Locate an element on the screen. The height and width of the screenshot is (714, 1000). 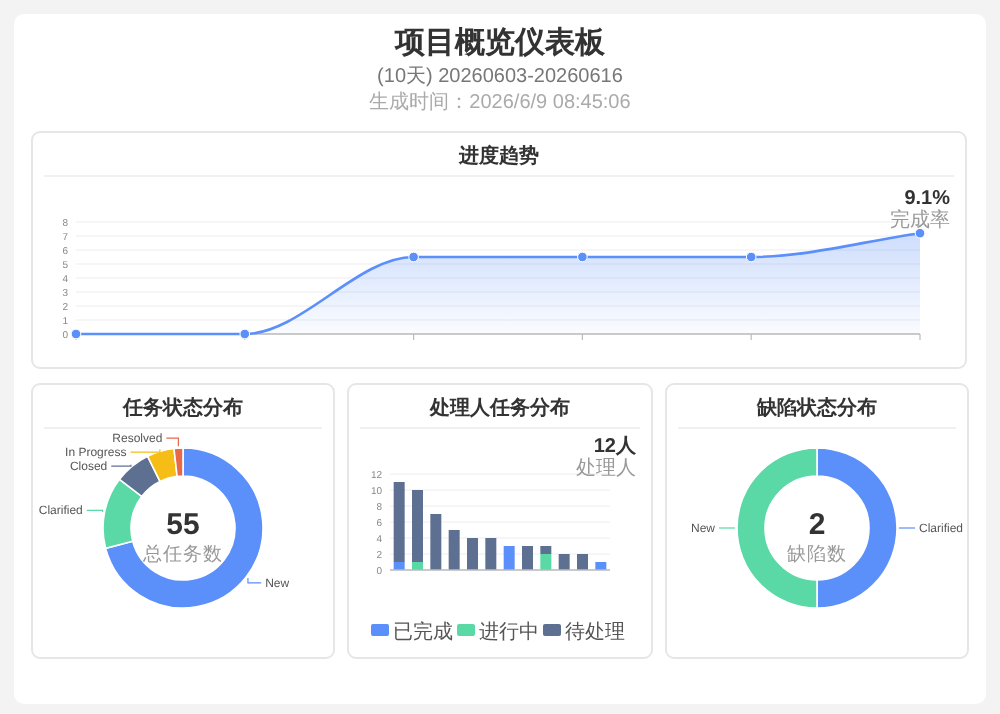
annotation: 处理人 is located at coordinates (606, 468).